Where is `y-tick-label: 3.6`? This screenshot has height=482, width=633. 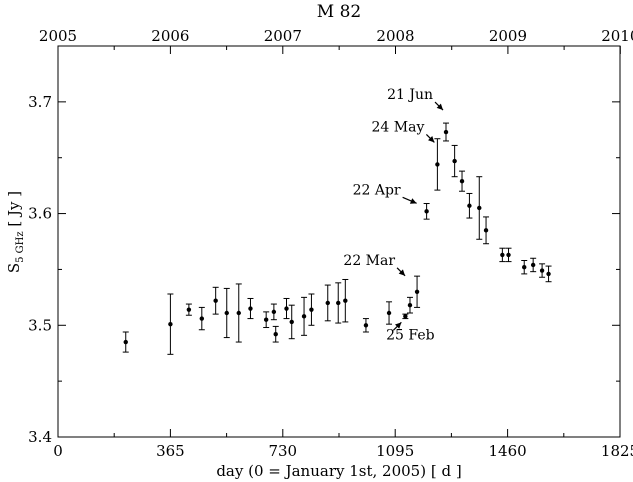
y-tick-label: 3.6 is located at coordinates (40, 214).